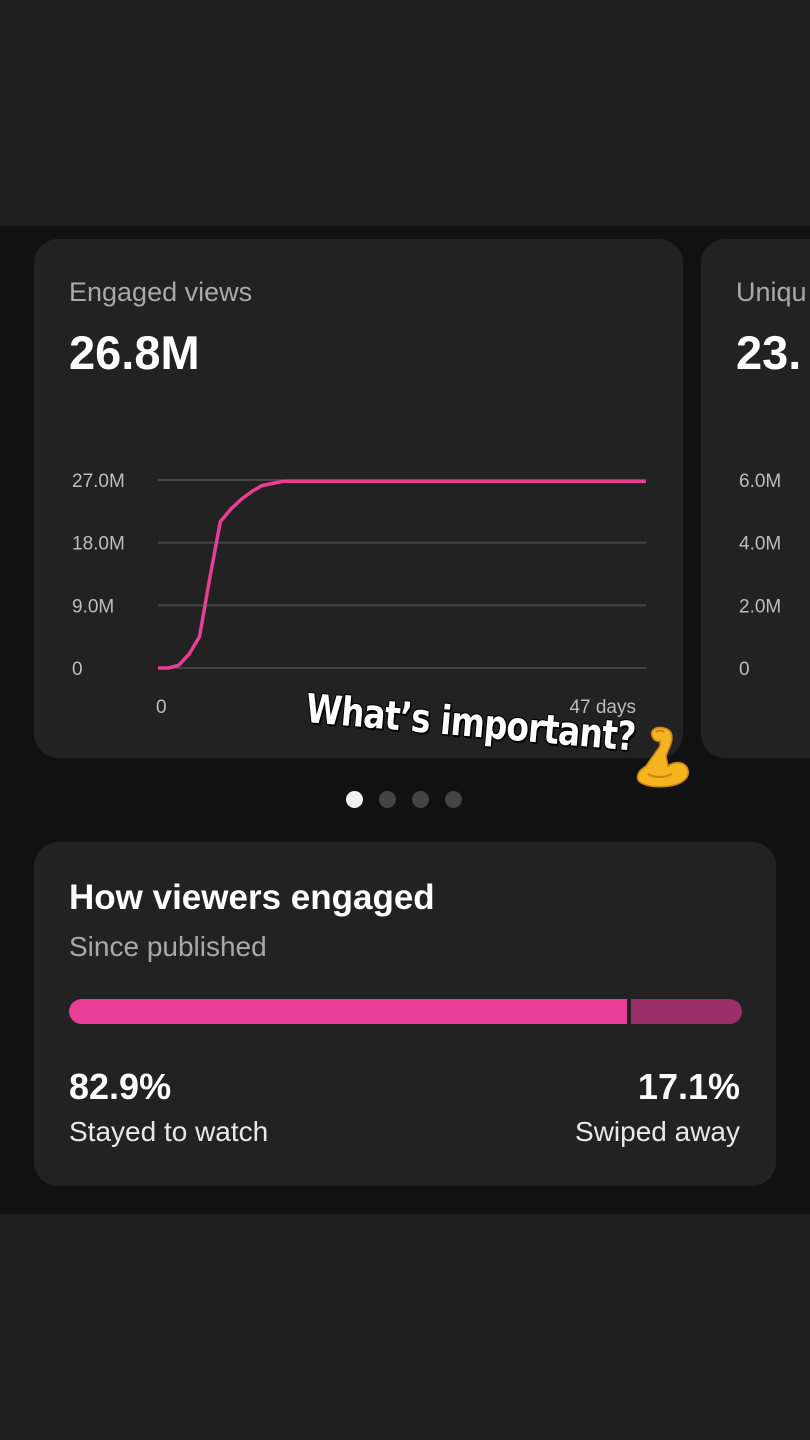 This screenshot has width=810, height=1440. What do you see at coordinates (663, 757) in the screenshot?
I see `flexed-biceps-icon` at bounding box center [663, 757].